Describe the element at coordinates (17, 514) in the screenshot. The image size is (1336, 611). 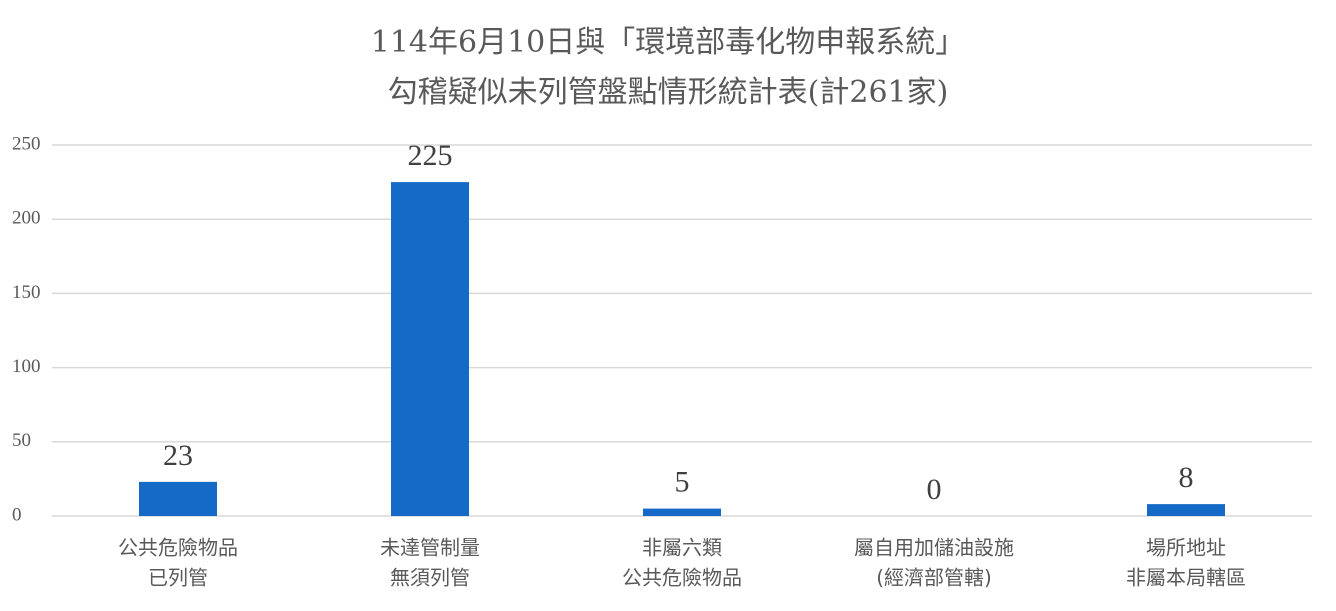
I see `y-tick-label: 0` at that location.